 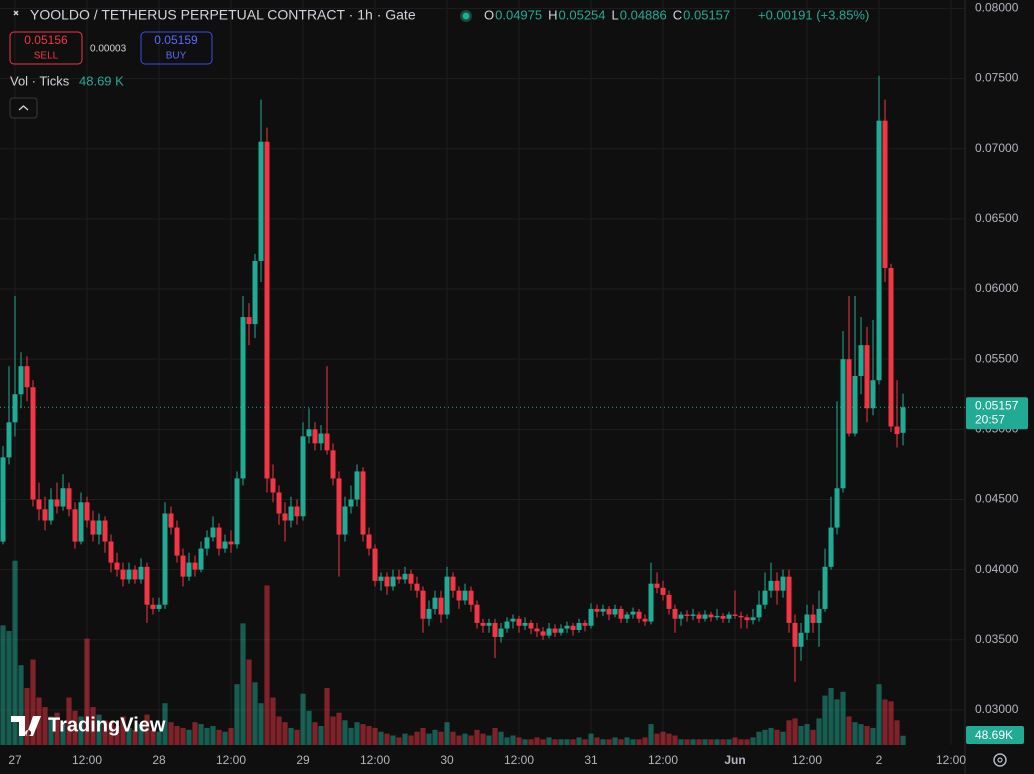 I want to click on status-dot, so click(x=466, y=16).